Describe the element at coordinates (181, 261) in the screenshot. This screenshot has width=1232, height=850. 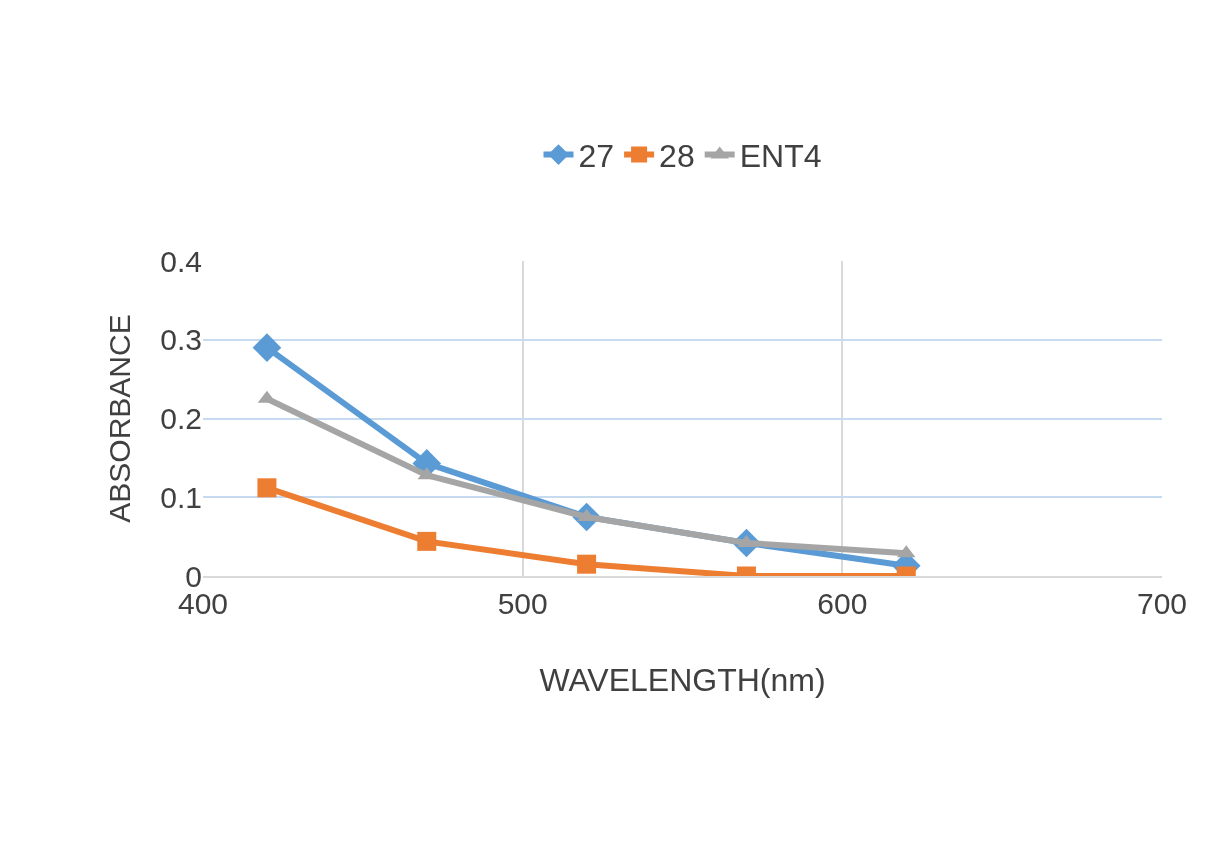
I see `y-tick-label: 0.4` at that location.